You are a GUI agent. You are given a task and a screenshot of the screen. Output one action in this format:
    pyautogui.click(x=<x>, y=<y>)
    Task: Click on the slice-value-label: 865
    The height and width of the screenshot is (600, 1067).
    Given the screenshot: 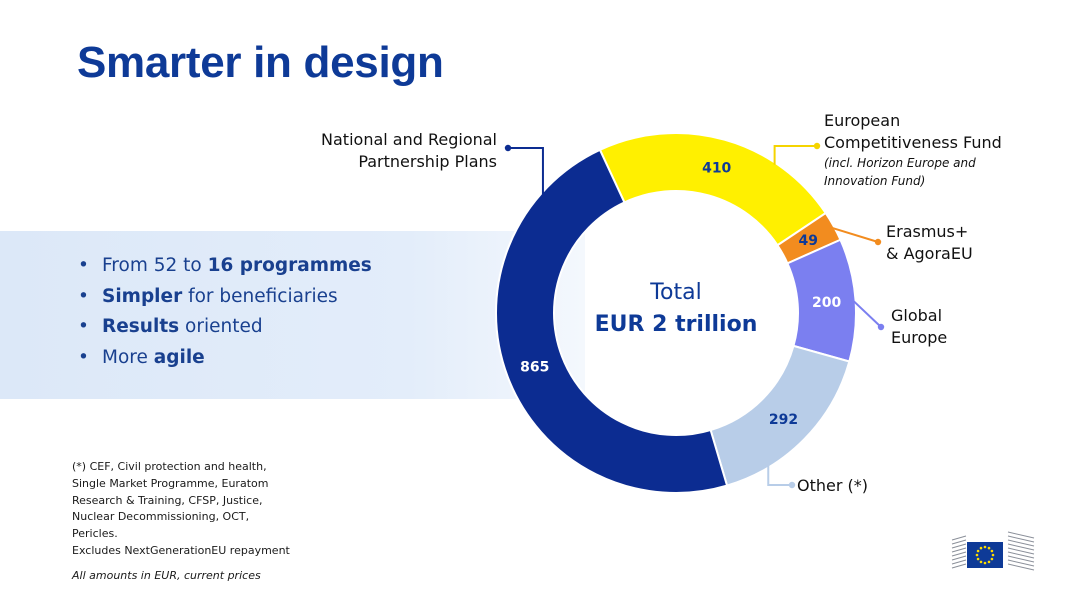 What is the action you would take?
    pyautogui.click(x=534, y=367)
    